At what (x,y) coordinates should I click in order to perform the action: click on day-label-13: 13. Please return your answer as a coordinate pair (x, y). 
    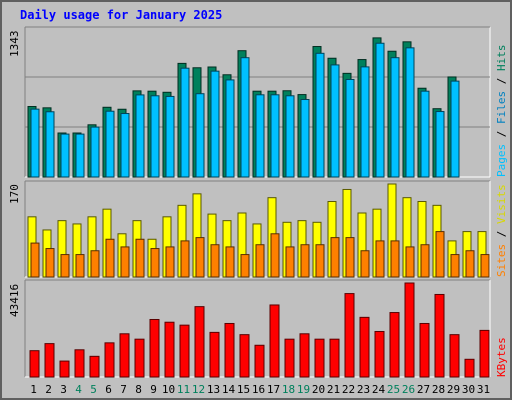
    Looking at the image, I should click on (213, 389).